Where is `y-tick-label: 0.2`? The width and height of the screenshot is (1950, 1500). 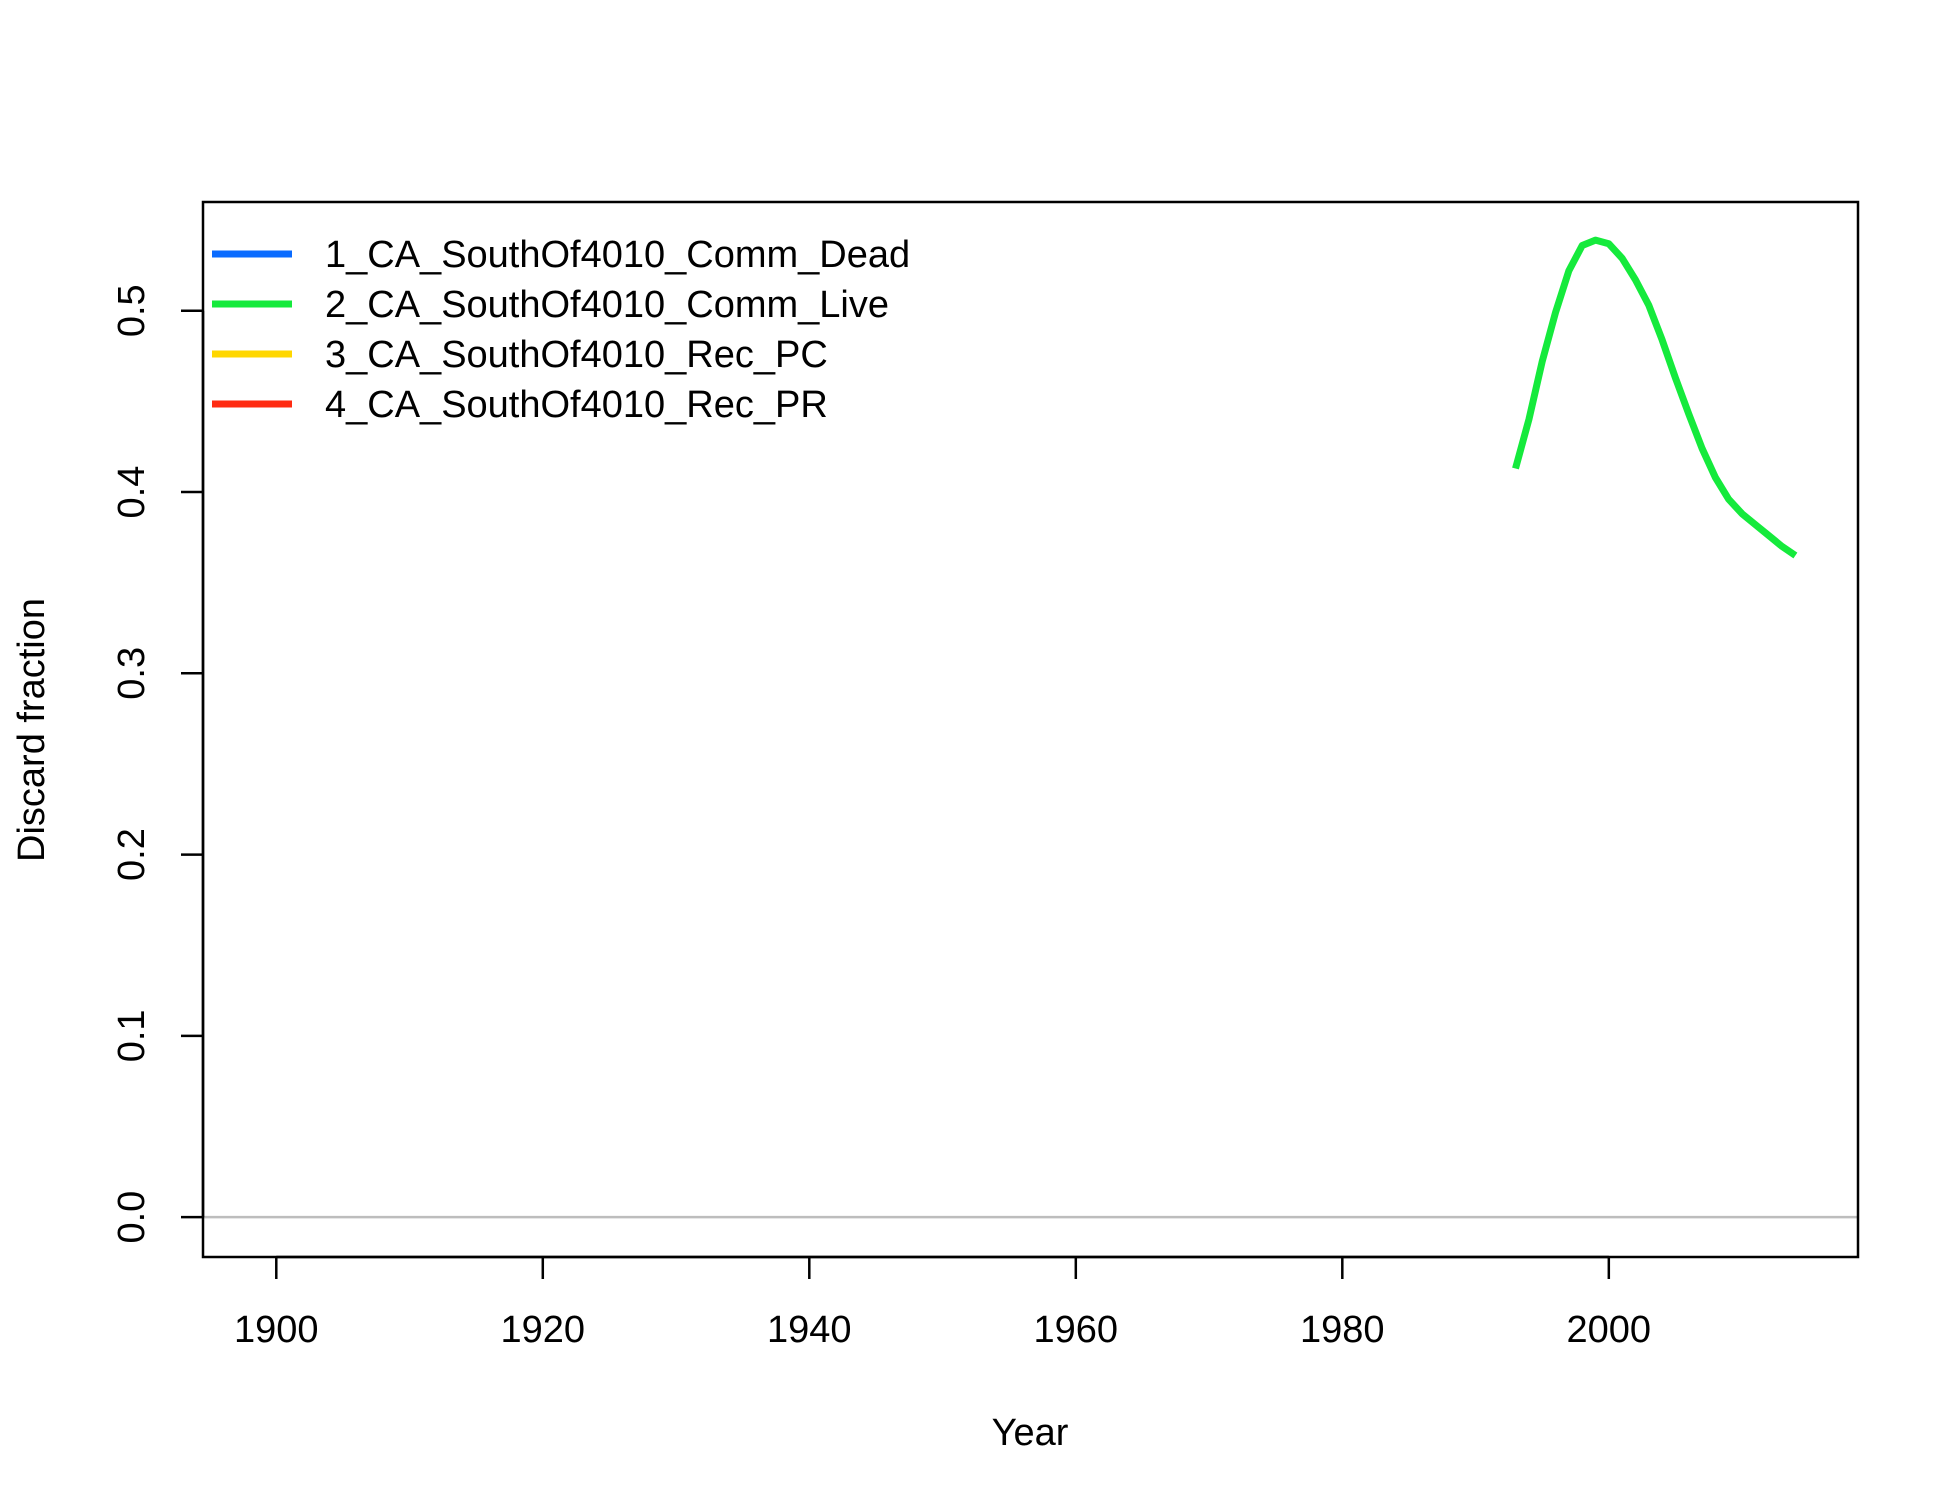 y-tick-label: 0.2 is located at coordinates (132, 854).